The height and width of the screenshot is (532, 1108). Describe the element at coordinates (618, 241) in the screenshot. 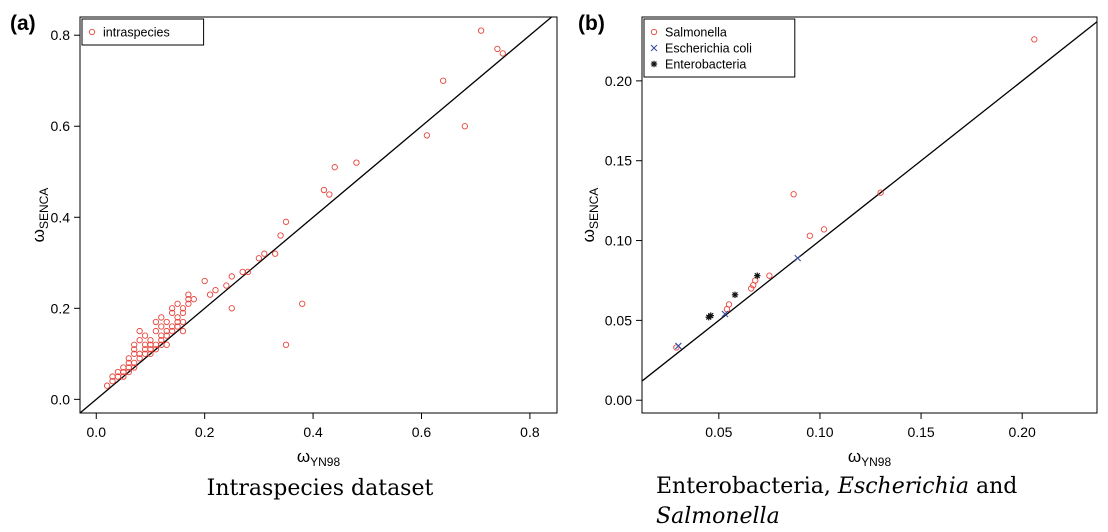

I see `y-tick-label: 0.10` at that location.